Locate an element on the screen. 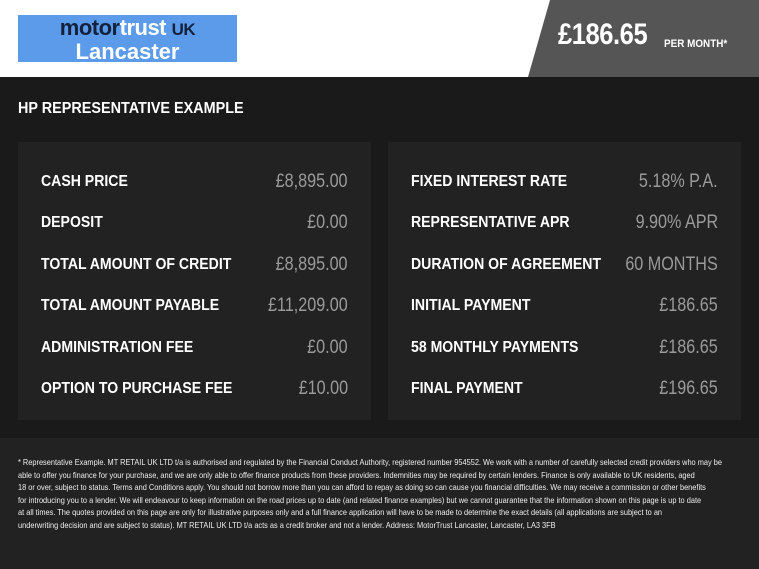  finance-row: TOTAL AMOUNT OF CREDIT £8,895.00 is located at coordinates (194, 266).